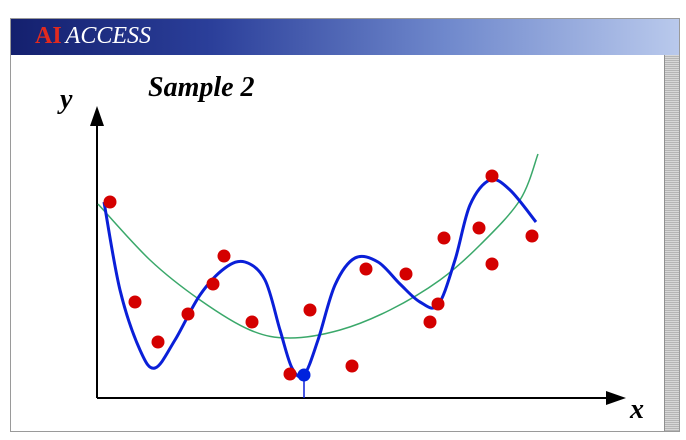 The width and height of the screenshot is (686, 440). I want to click on title-bar: AI ACCESS, so click(345, 37).